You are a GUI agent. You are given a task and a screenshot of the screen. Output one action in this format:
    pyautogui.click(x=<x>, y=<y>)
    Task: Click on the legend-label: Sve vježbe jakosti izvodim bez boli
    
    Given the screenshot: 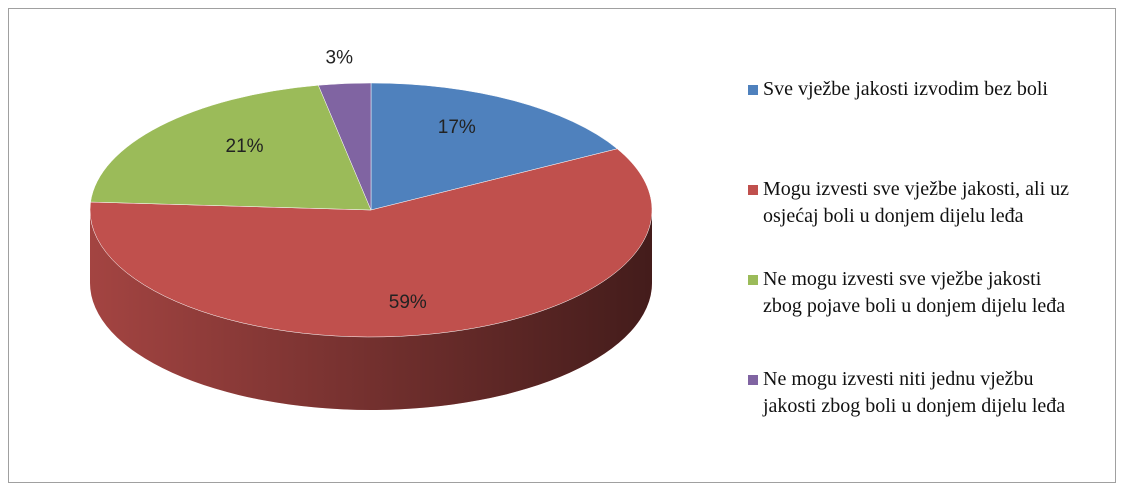 What is the action you would take?
    pyautogui.click(x=905, y=89)
    